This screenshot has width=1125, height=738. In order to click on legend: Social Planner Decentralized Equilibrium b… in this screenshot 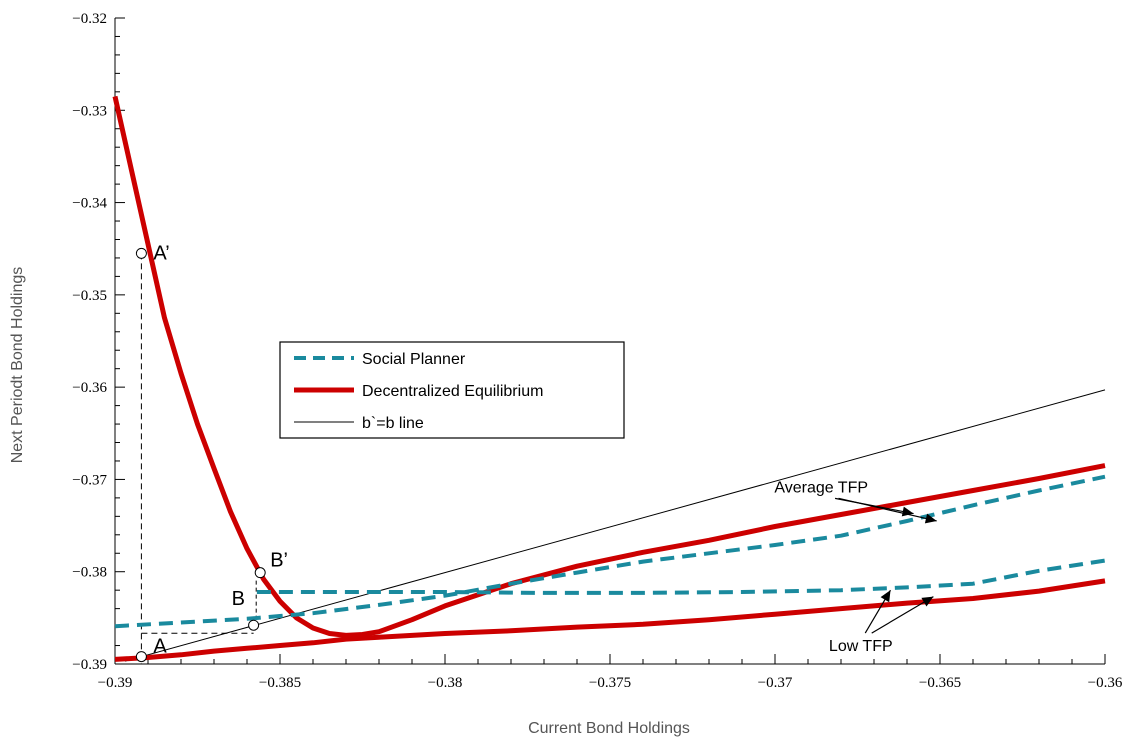, I will do `click(452, 390)`.